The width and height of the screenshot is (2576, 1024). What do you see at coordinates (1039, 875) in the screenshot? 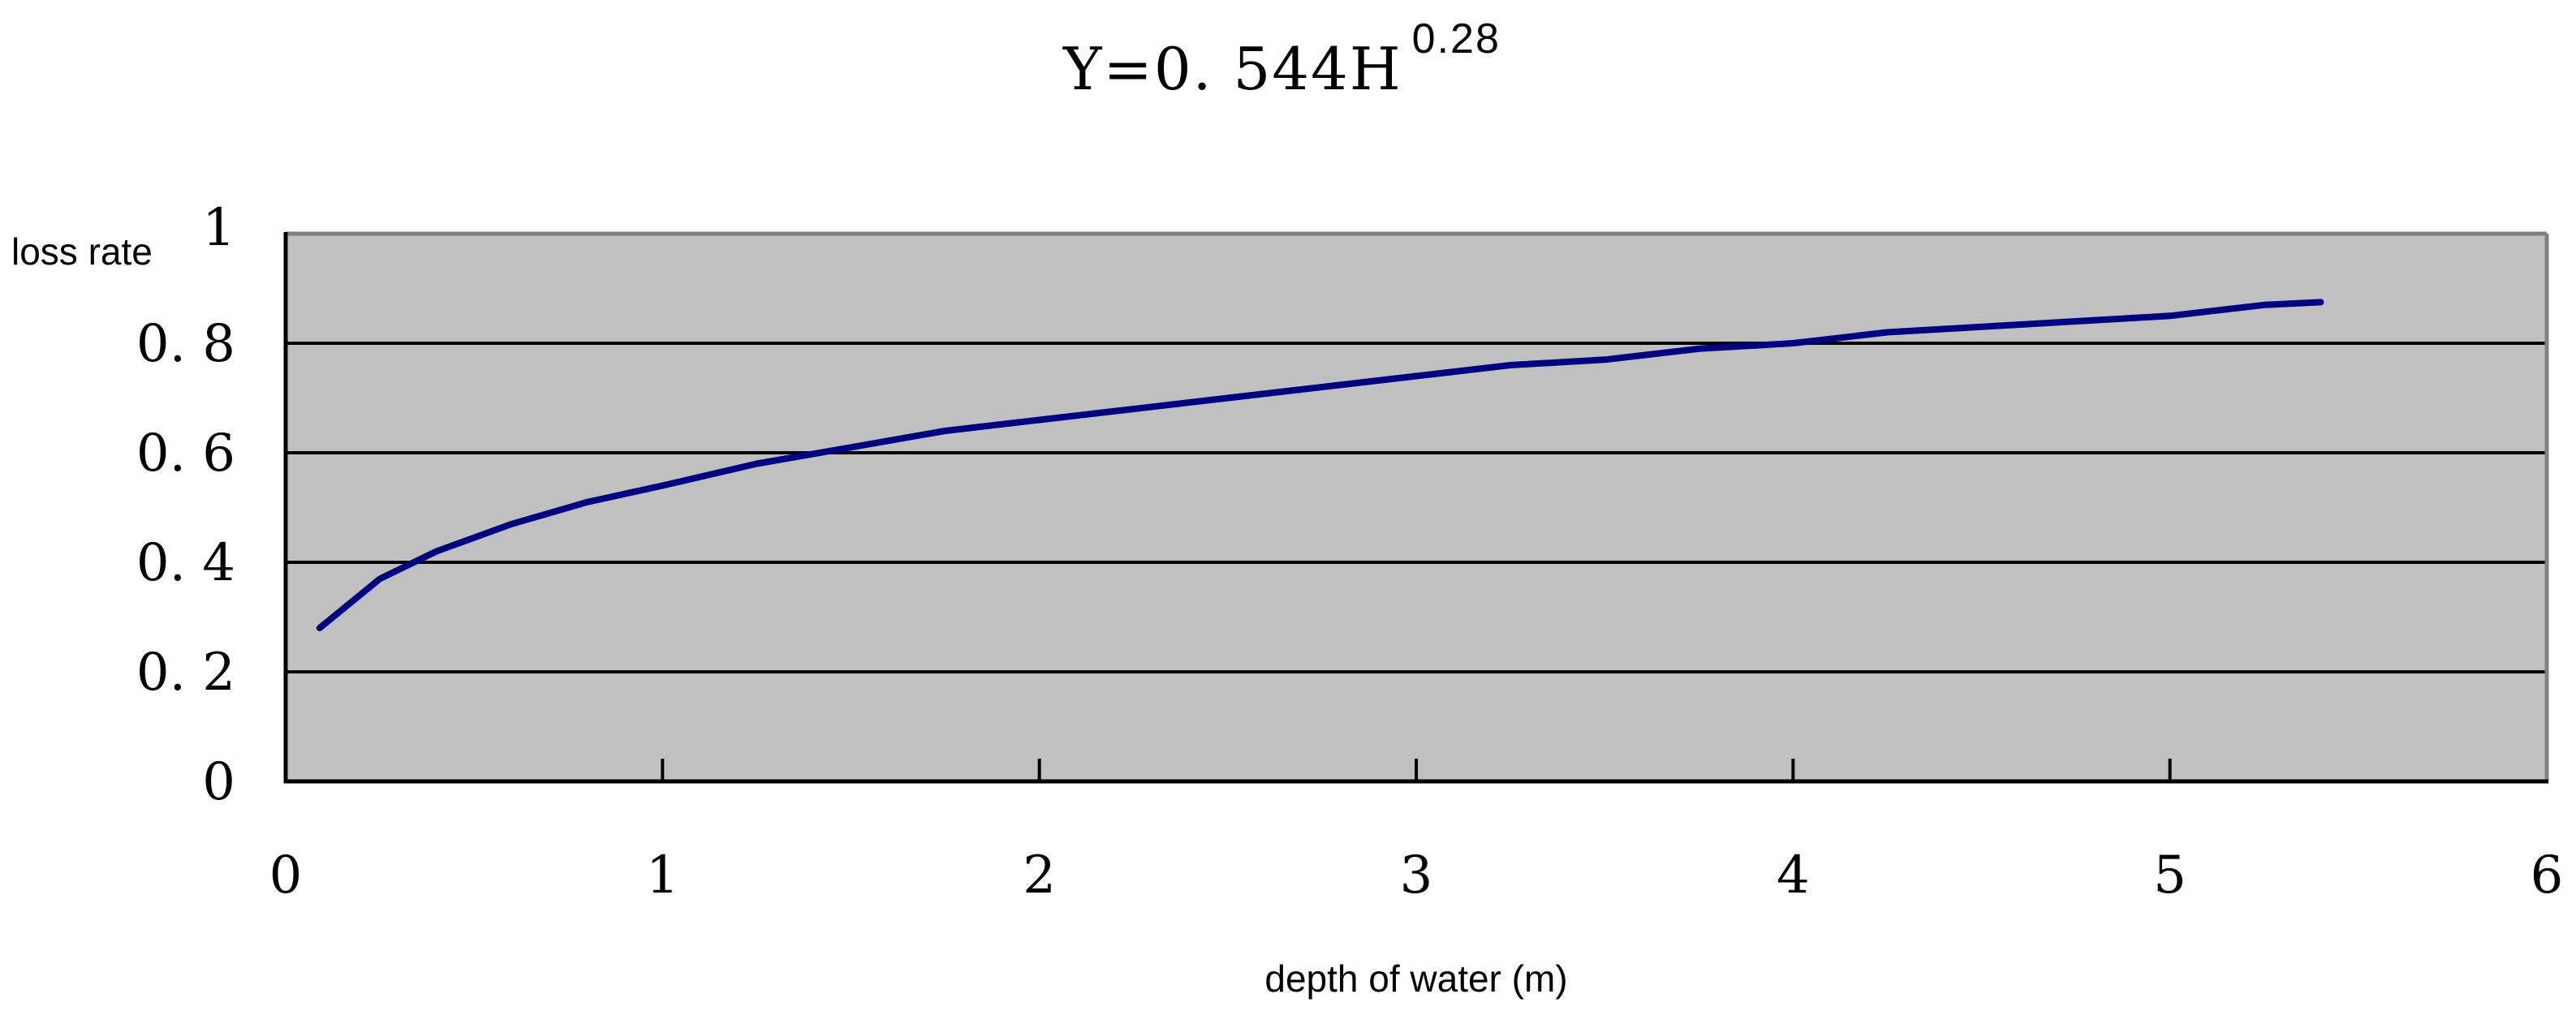
I see `x-tick-label: 2` at bounding box center [1039, 875].